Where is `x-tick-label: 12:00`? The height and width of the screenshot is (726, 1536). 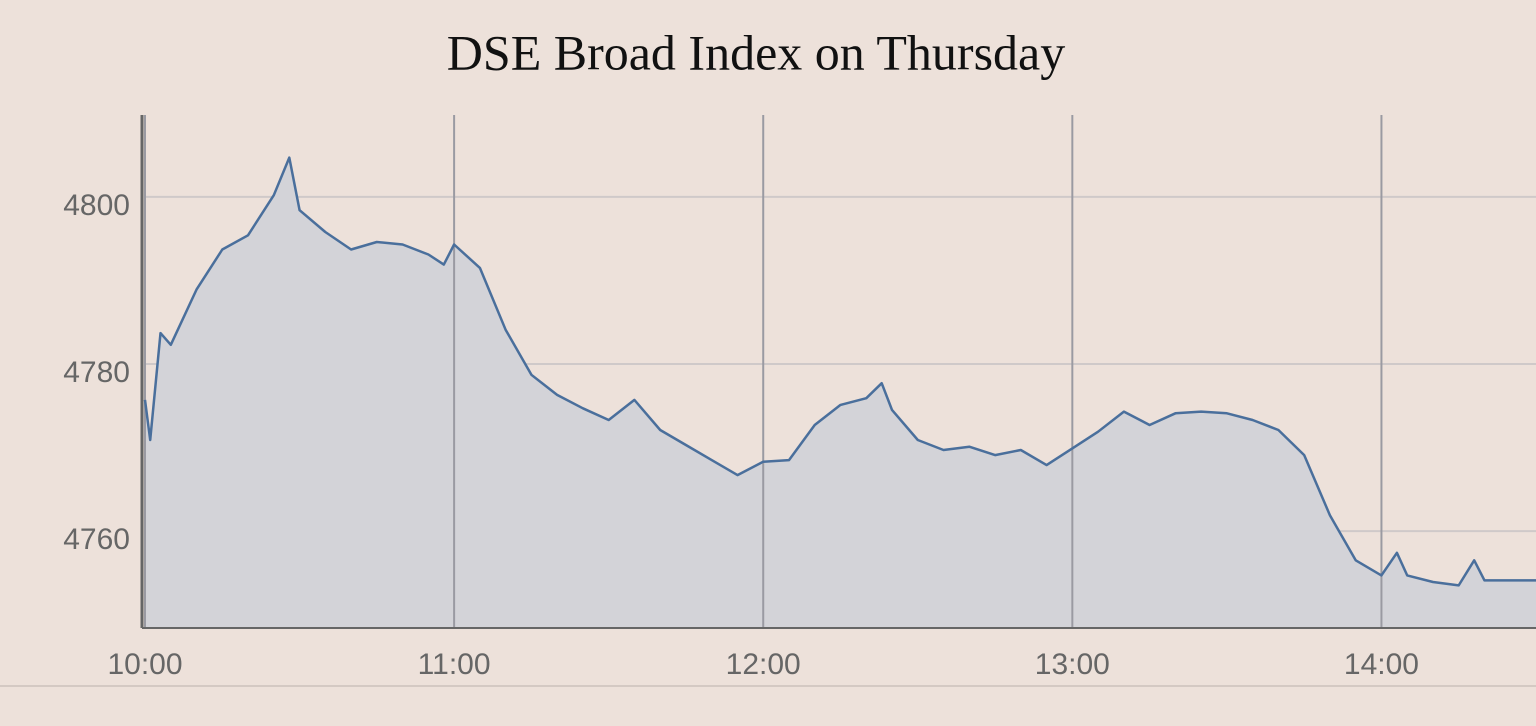
x-tick-label: 12:00 is located at coordinates (763, 664).